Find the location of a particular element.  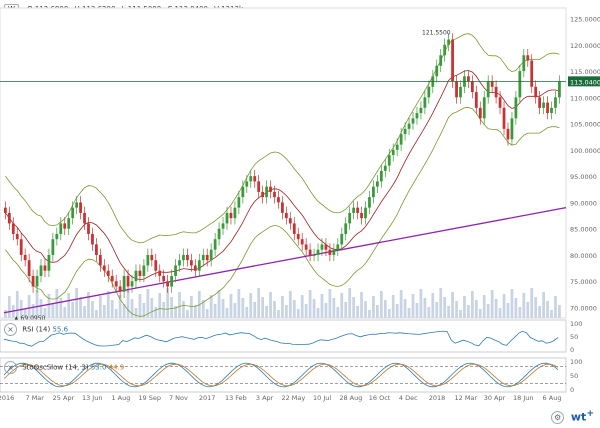

price-tick-label: 90.0000 is located at coordinates (583, 203).